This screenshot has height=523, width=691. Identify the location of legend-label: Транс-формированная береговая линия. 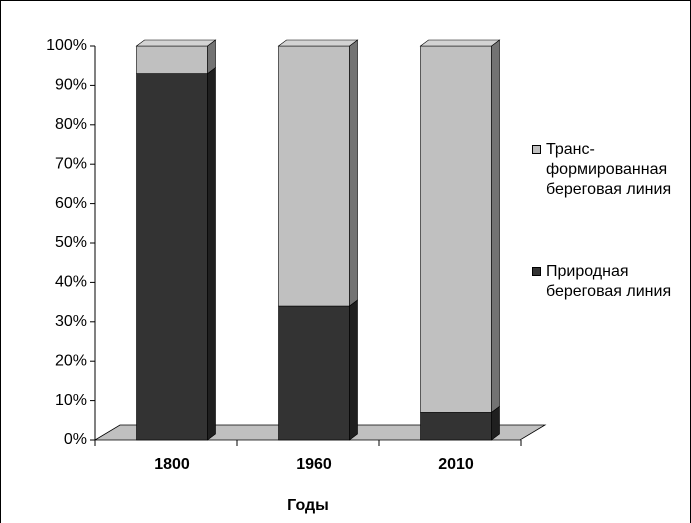
(609, 169).